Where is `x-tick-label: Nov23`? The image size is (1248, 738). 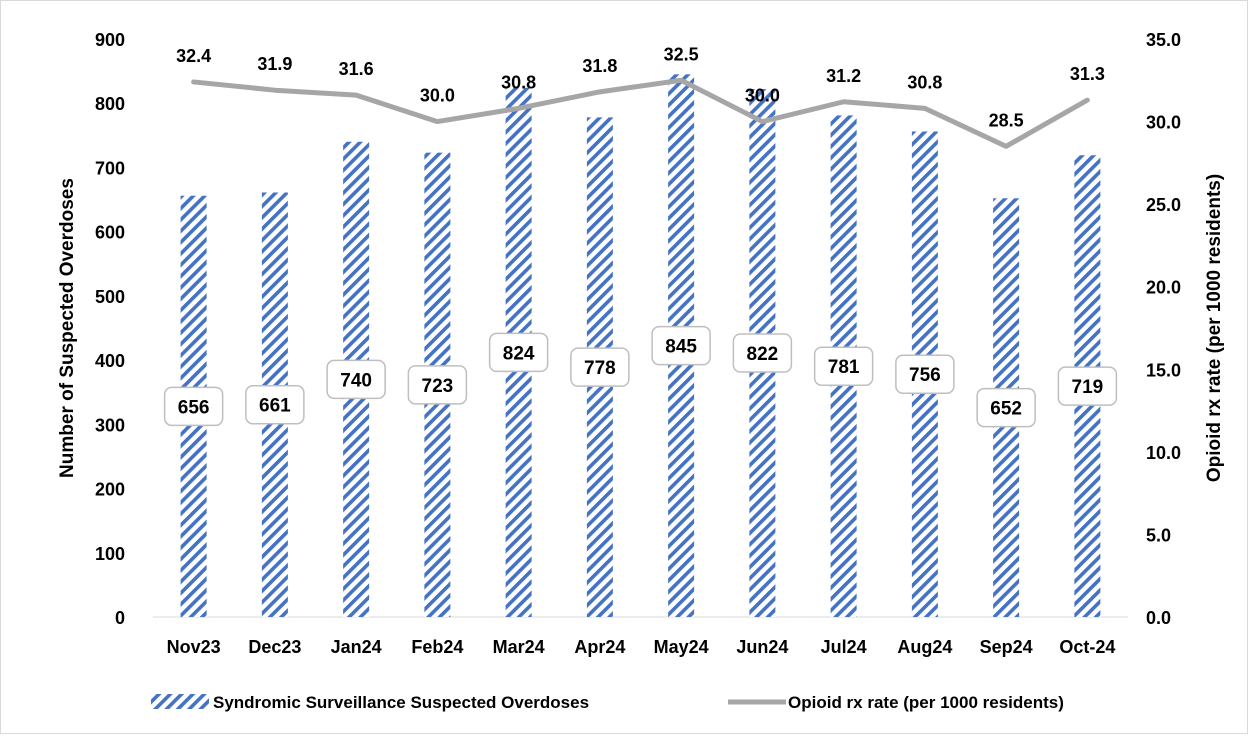
x-tick-label: Nov23 is located at coordinates (194, 647).